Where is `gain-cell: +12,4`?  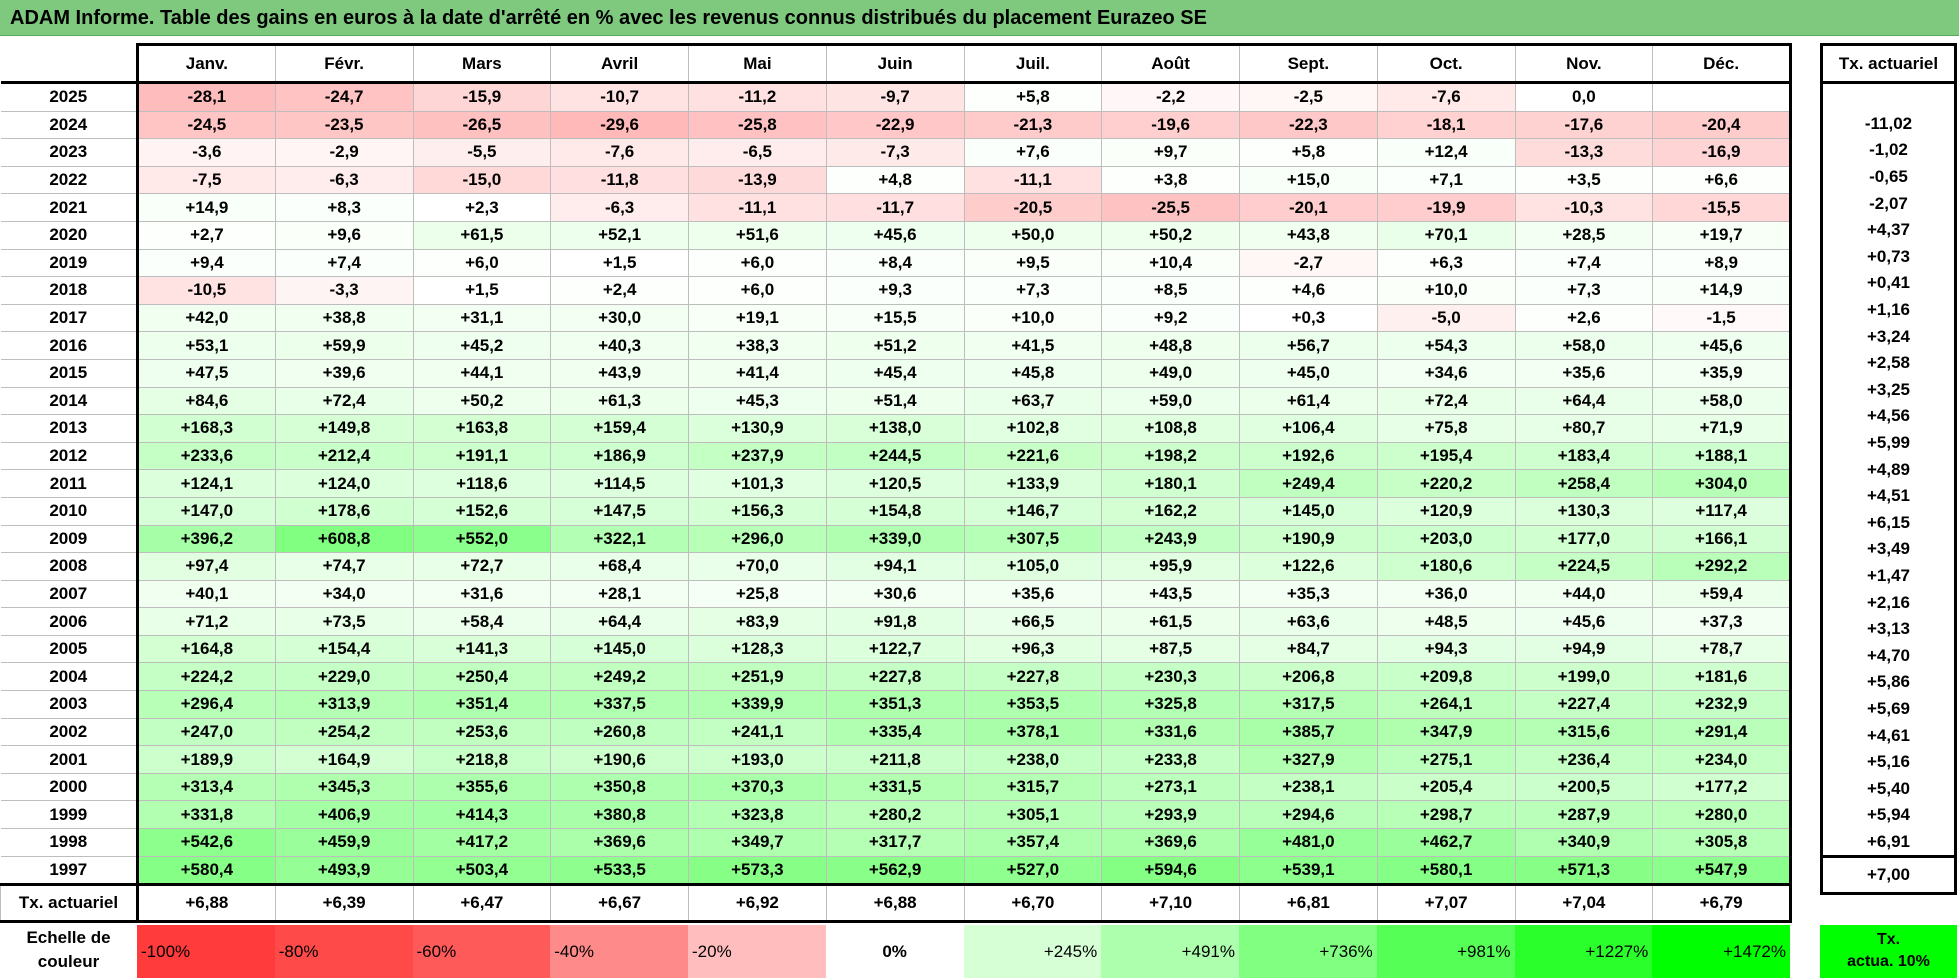 gain-cell: +12,4 is located at coordinates (1446, 152).